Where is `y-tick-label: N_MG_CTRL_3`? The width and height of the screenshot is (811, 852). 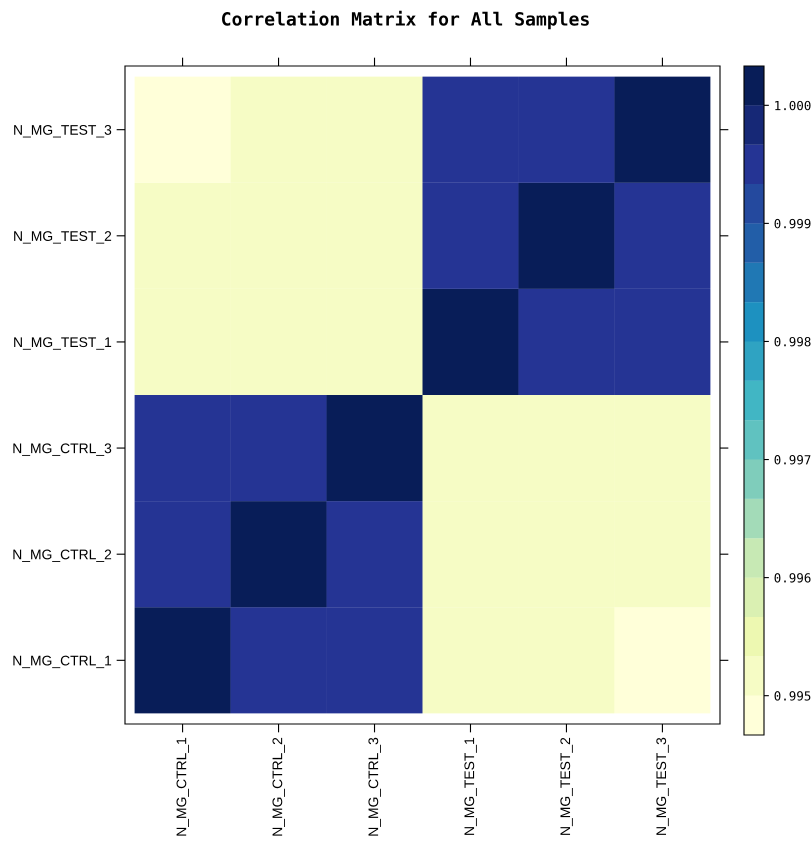
y-tick-label: N_MG_CTRL_3 is located at coordinates (62, 449).